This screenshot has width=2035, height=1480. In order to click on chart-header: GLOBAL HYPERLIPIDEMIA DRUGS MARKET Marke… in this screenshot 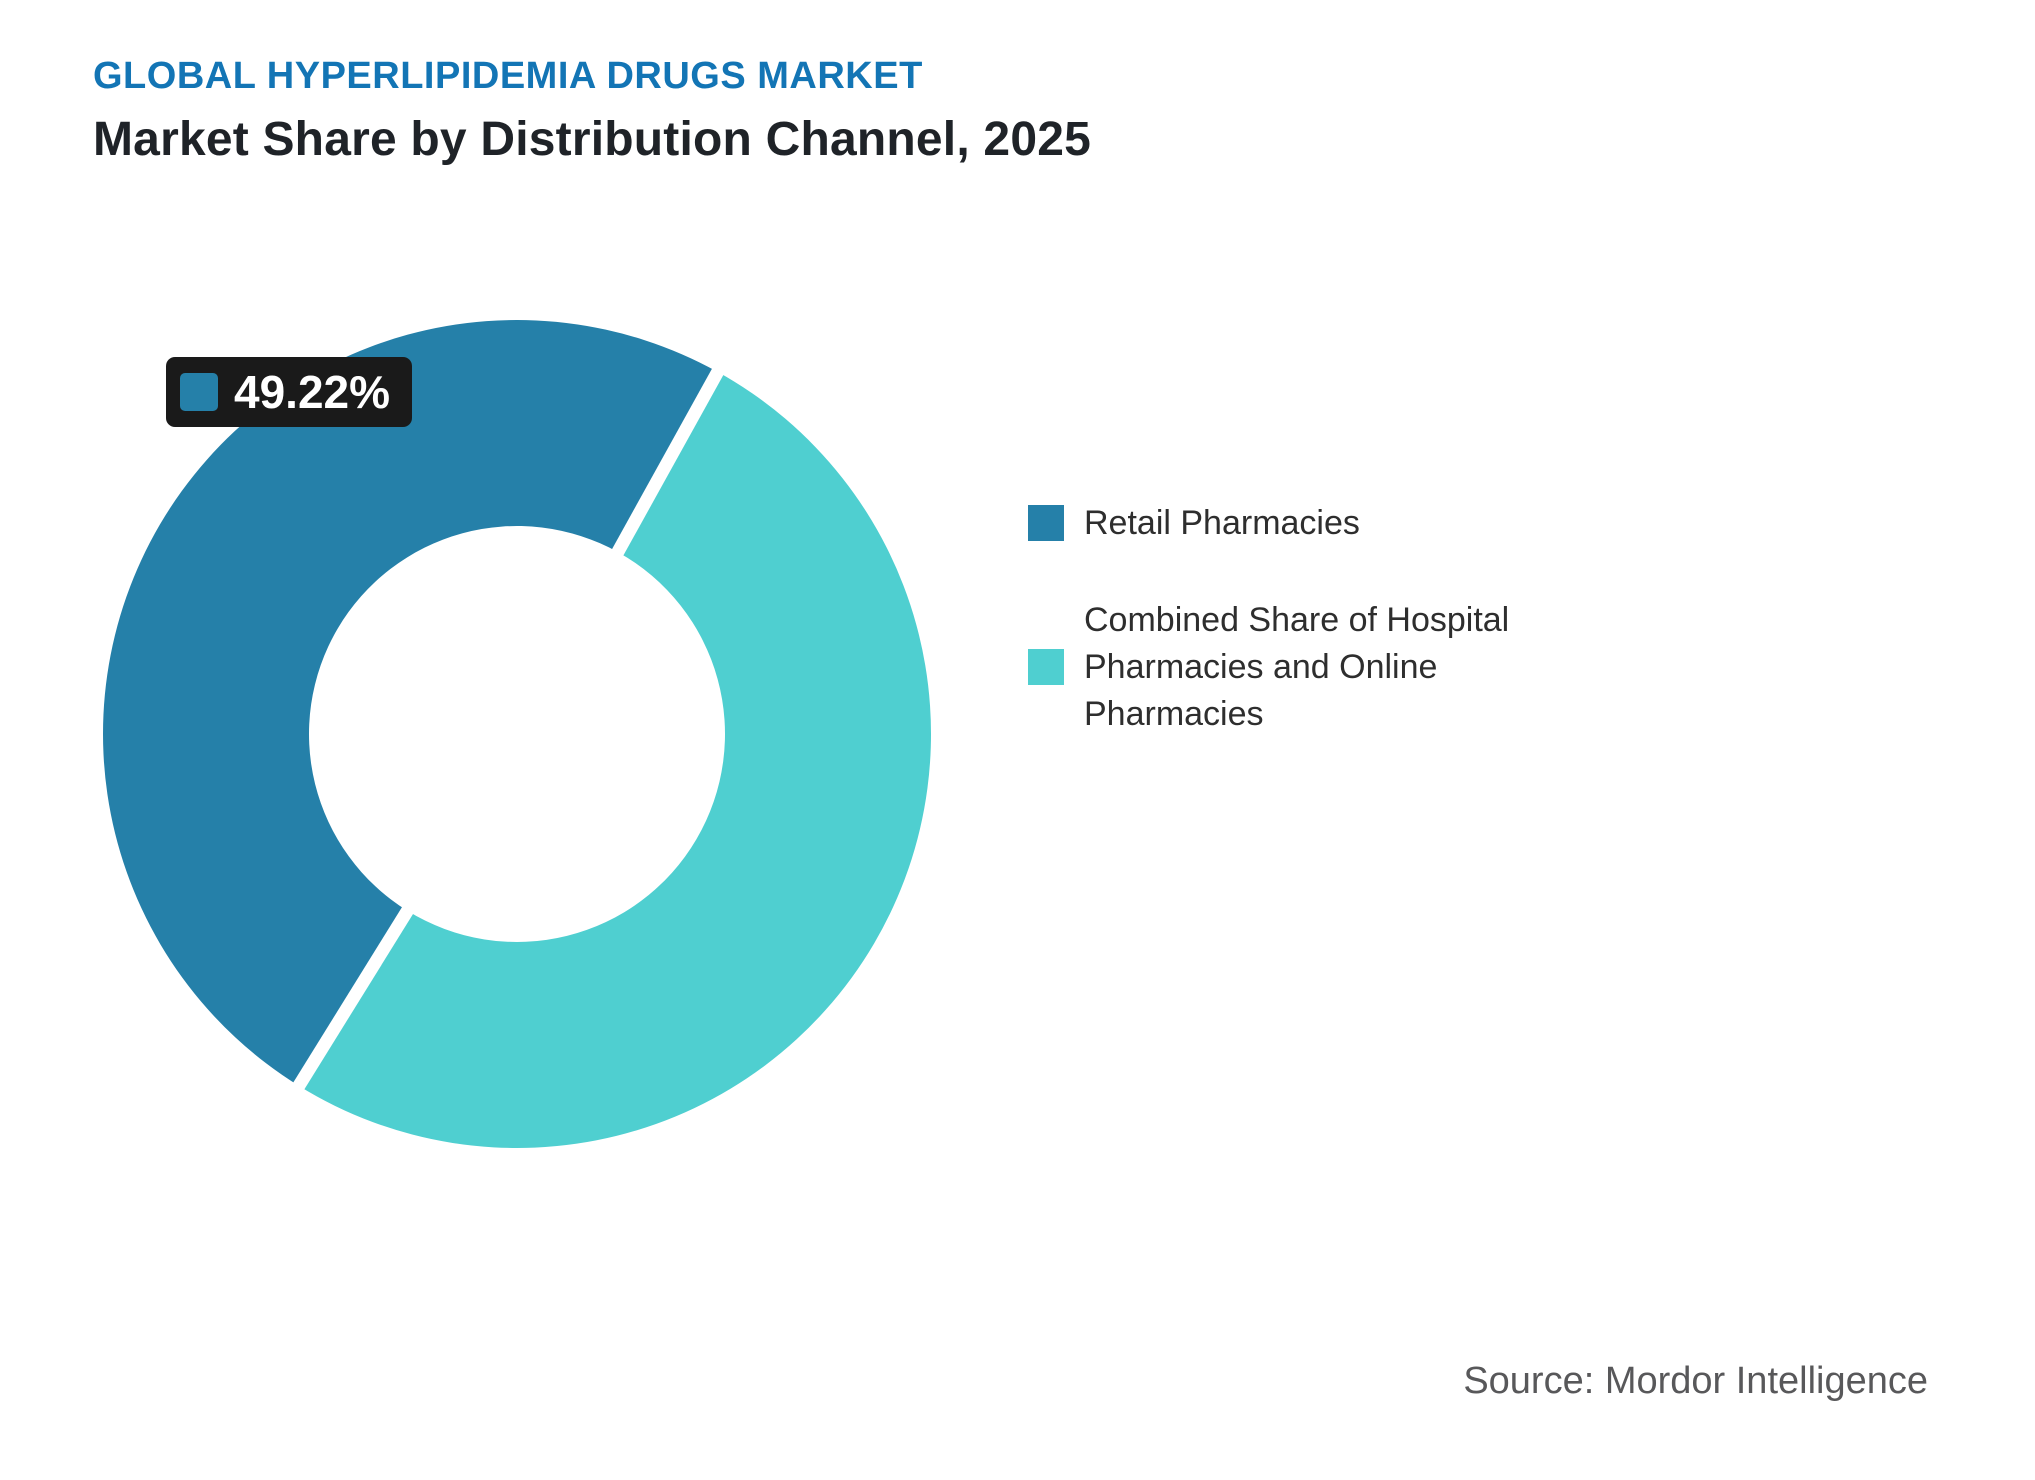, I will do `click(592, 111)`.